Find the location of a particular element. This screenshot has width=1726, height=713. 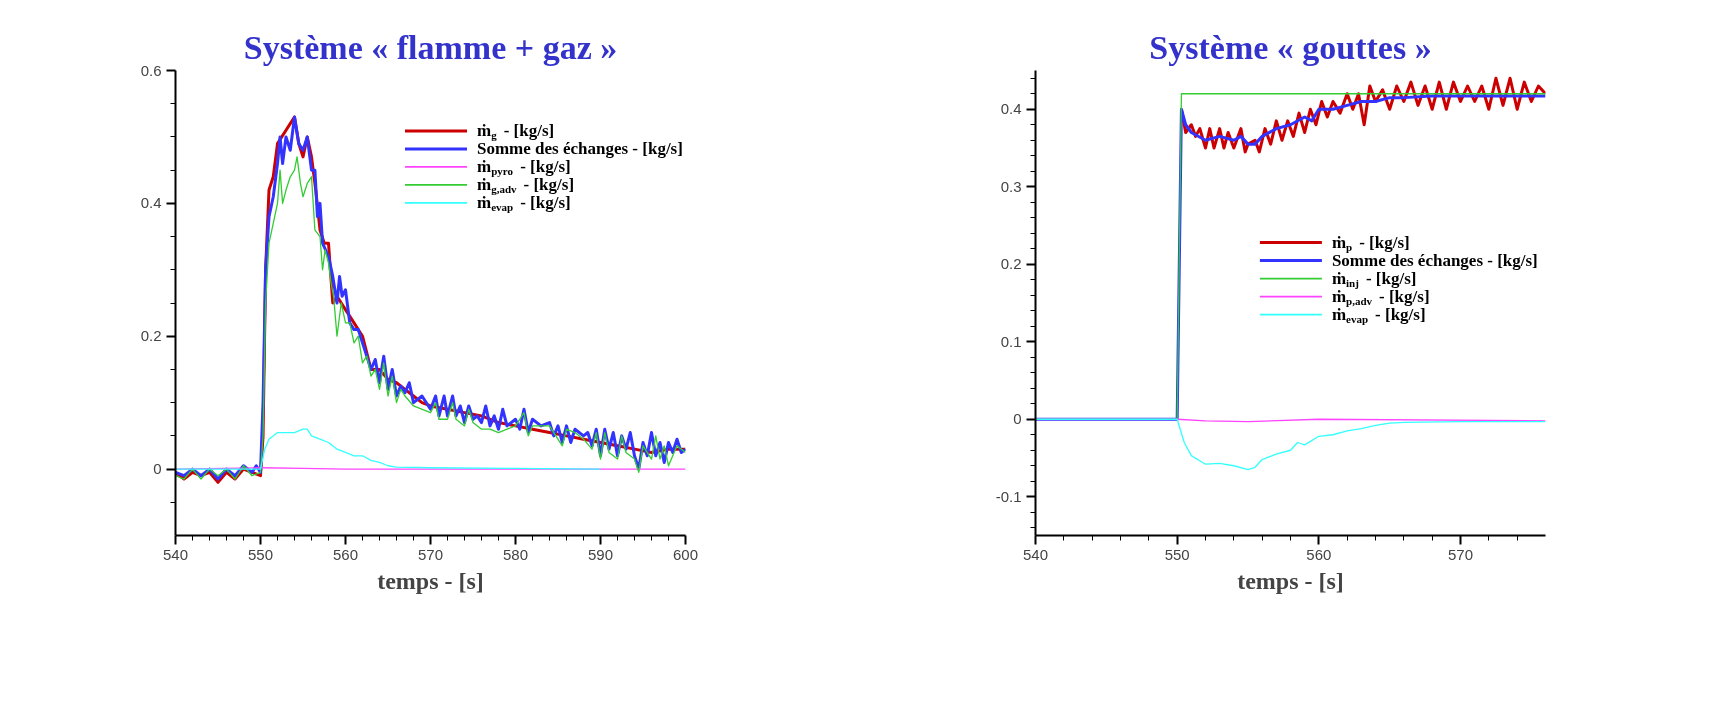

chart-title: Système « gouttes » is located at coordinates (1290, 47).